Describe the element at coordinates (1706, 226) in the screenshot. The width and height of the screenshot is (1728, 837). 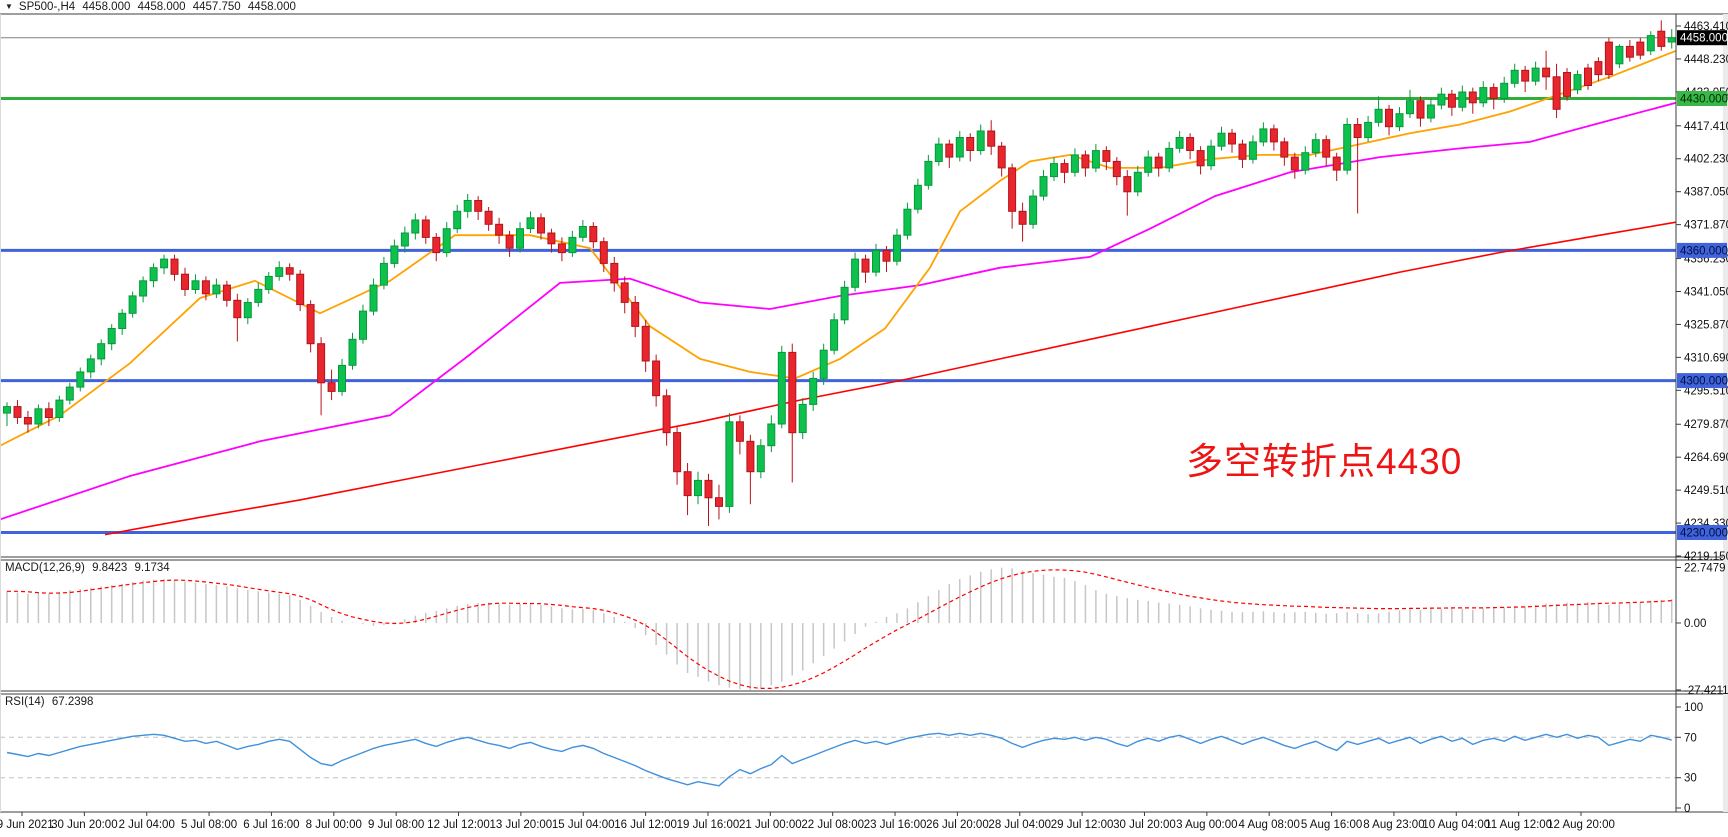
I see `svg-text: 4371.870` at that location.